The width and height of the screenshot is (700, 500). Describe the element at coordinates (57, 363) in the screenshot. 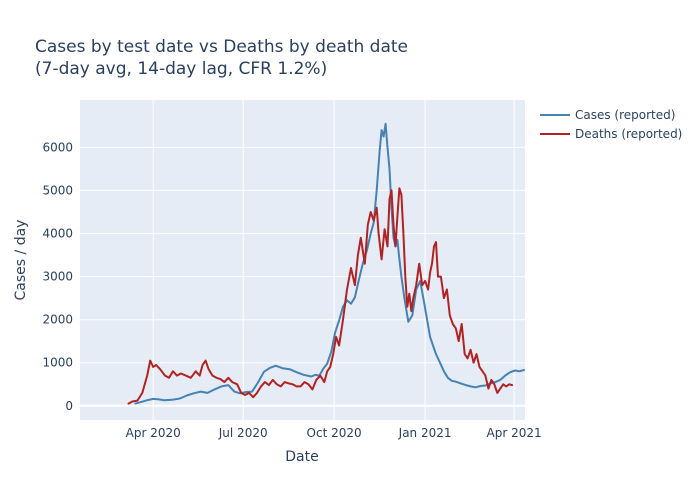

I see `y-tick-label: 1000` at that location.